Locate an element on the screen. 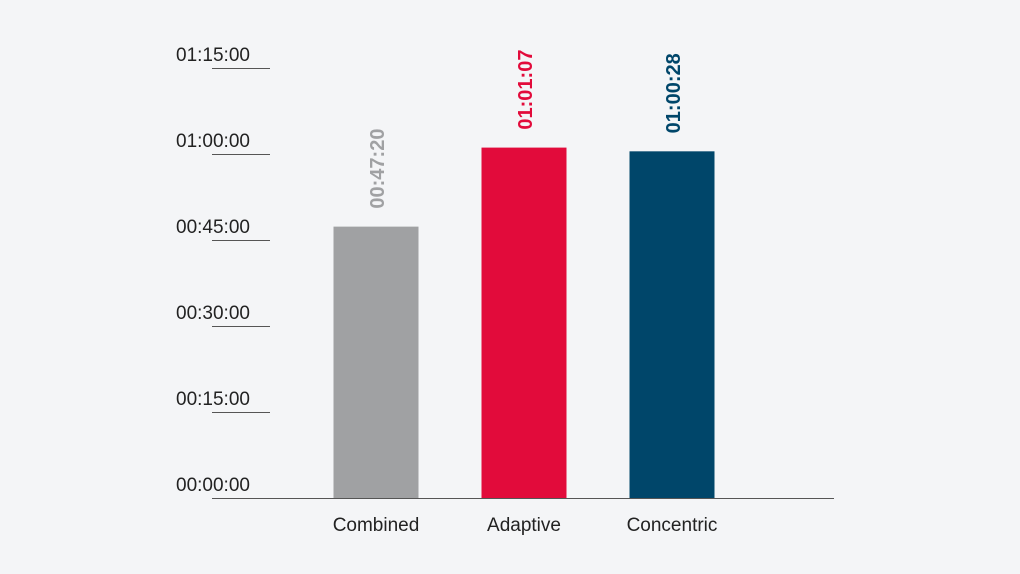  y-tick-label: 00:45:00 is located at coordinates (213, 227).